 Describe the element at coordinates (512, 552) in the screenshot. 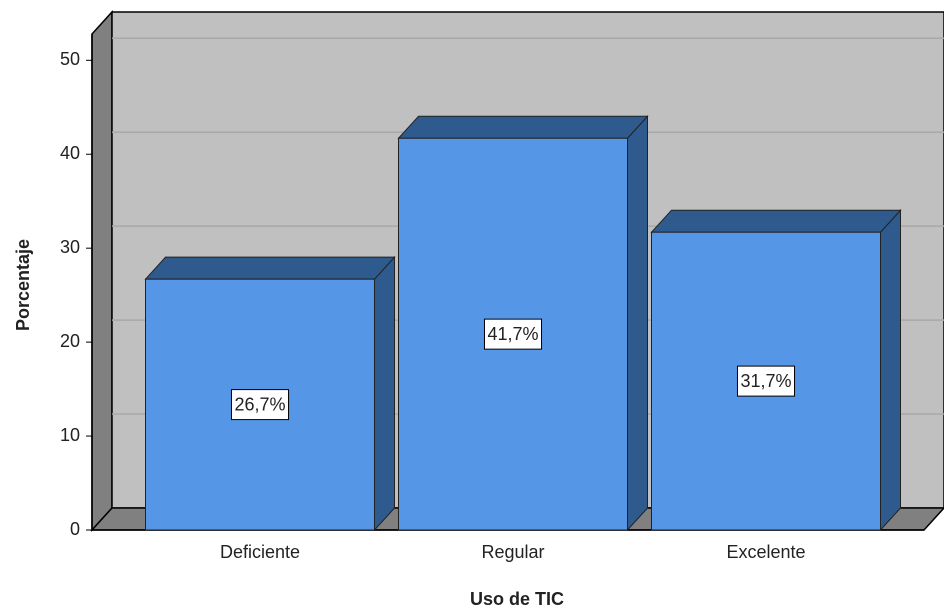

I see `x-tick-label: Regular` at that location.